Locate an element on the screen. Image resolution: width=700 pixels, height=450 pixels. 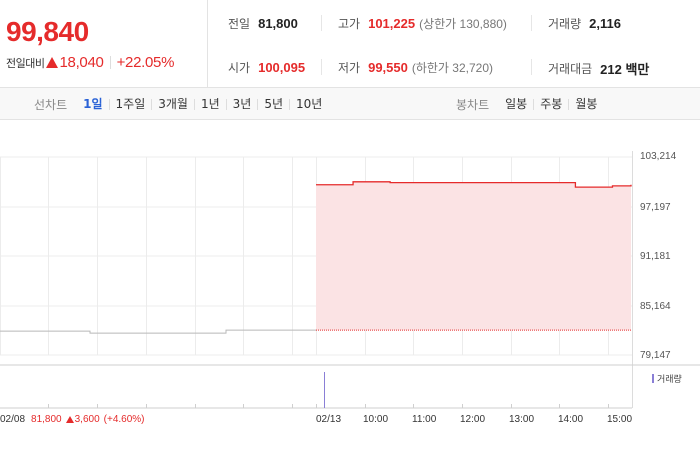
stat-label: 저가 is located at coordinates (349, 68).